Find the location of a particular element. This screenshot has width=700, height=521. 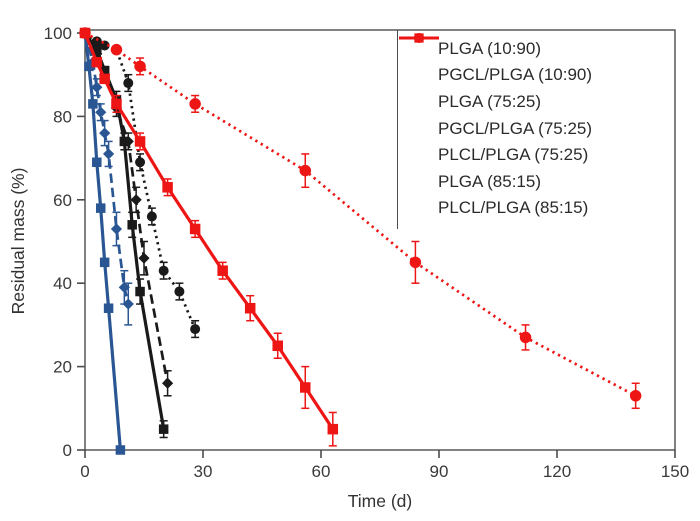

x-tick-label: 30 is located at coordinates (203, 471).